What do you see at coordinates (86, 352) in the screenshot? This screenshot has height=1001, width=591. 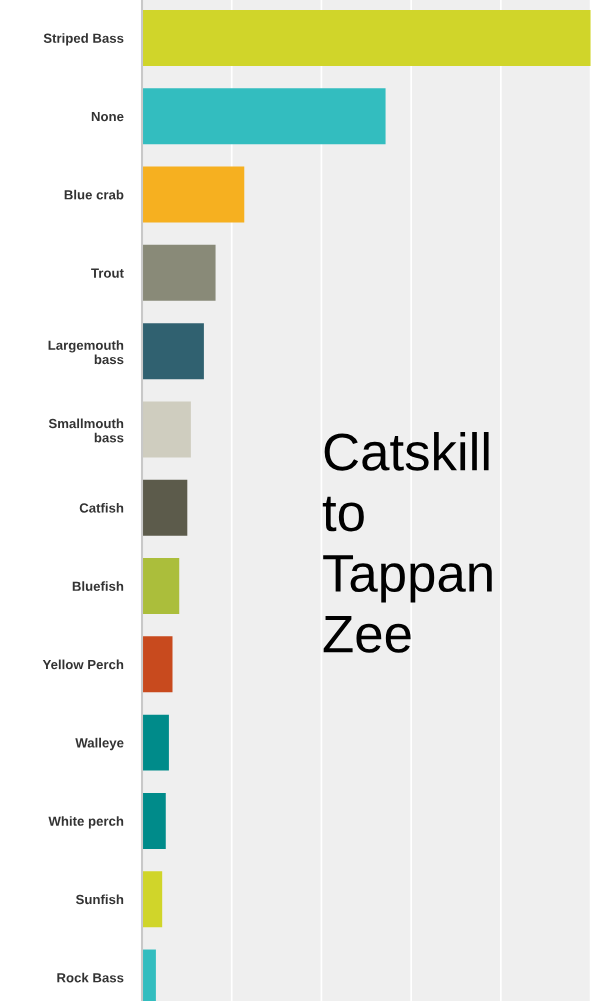 I see `y-tick-label: Largemouth bass` at bounding box center [86, 352].